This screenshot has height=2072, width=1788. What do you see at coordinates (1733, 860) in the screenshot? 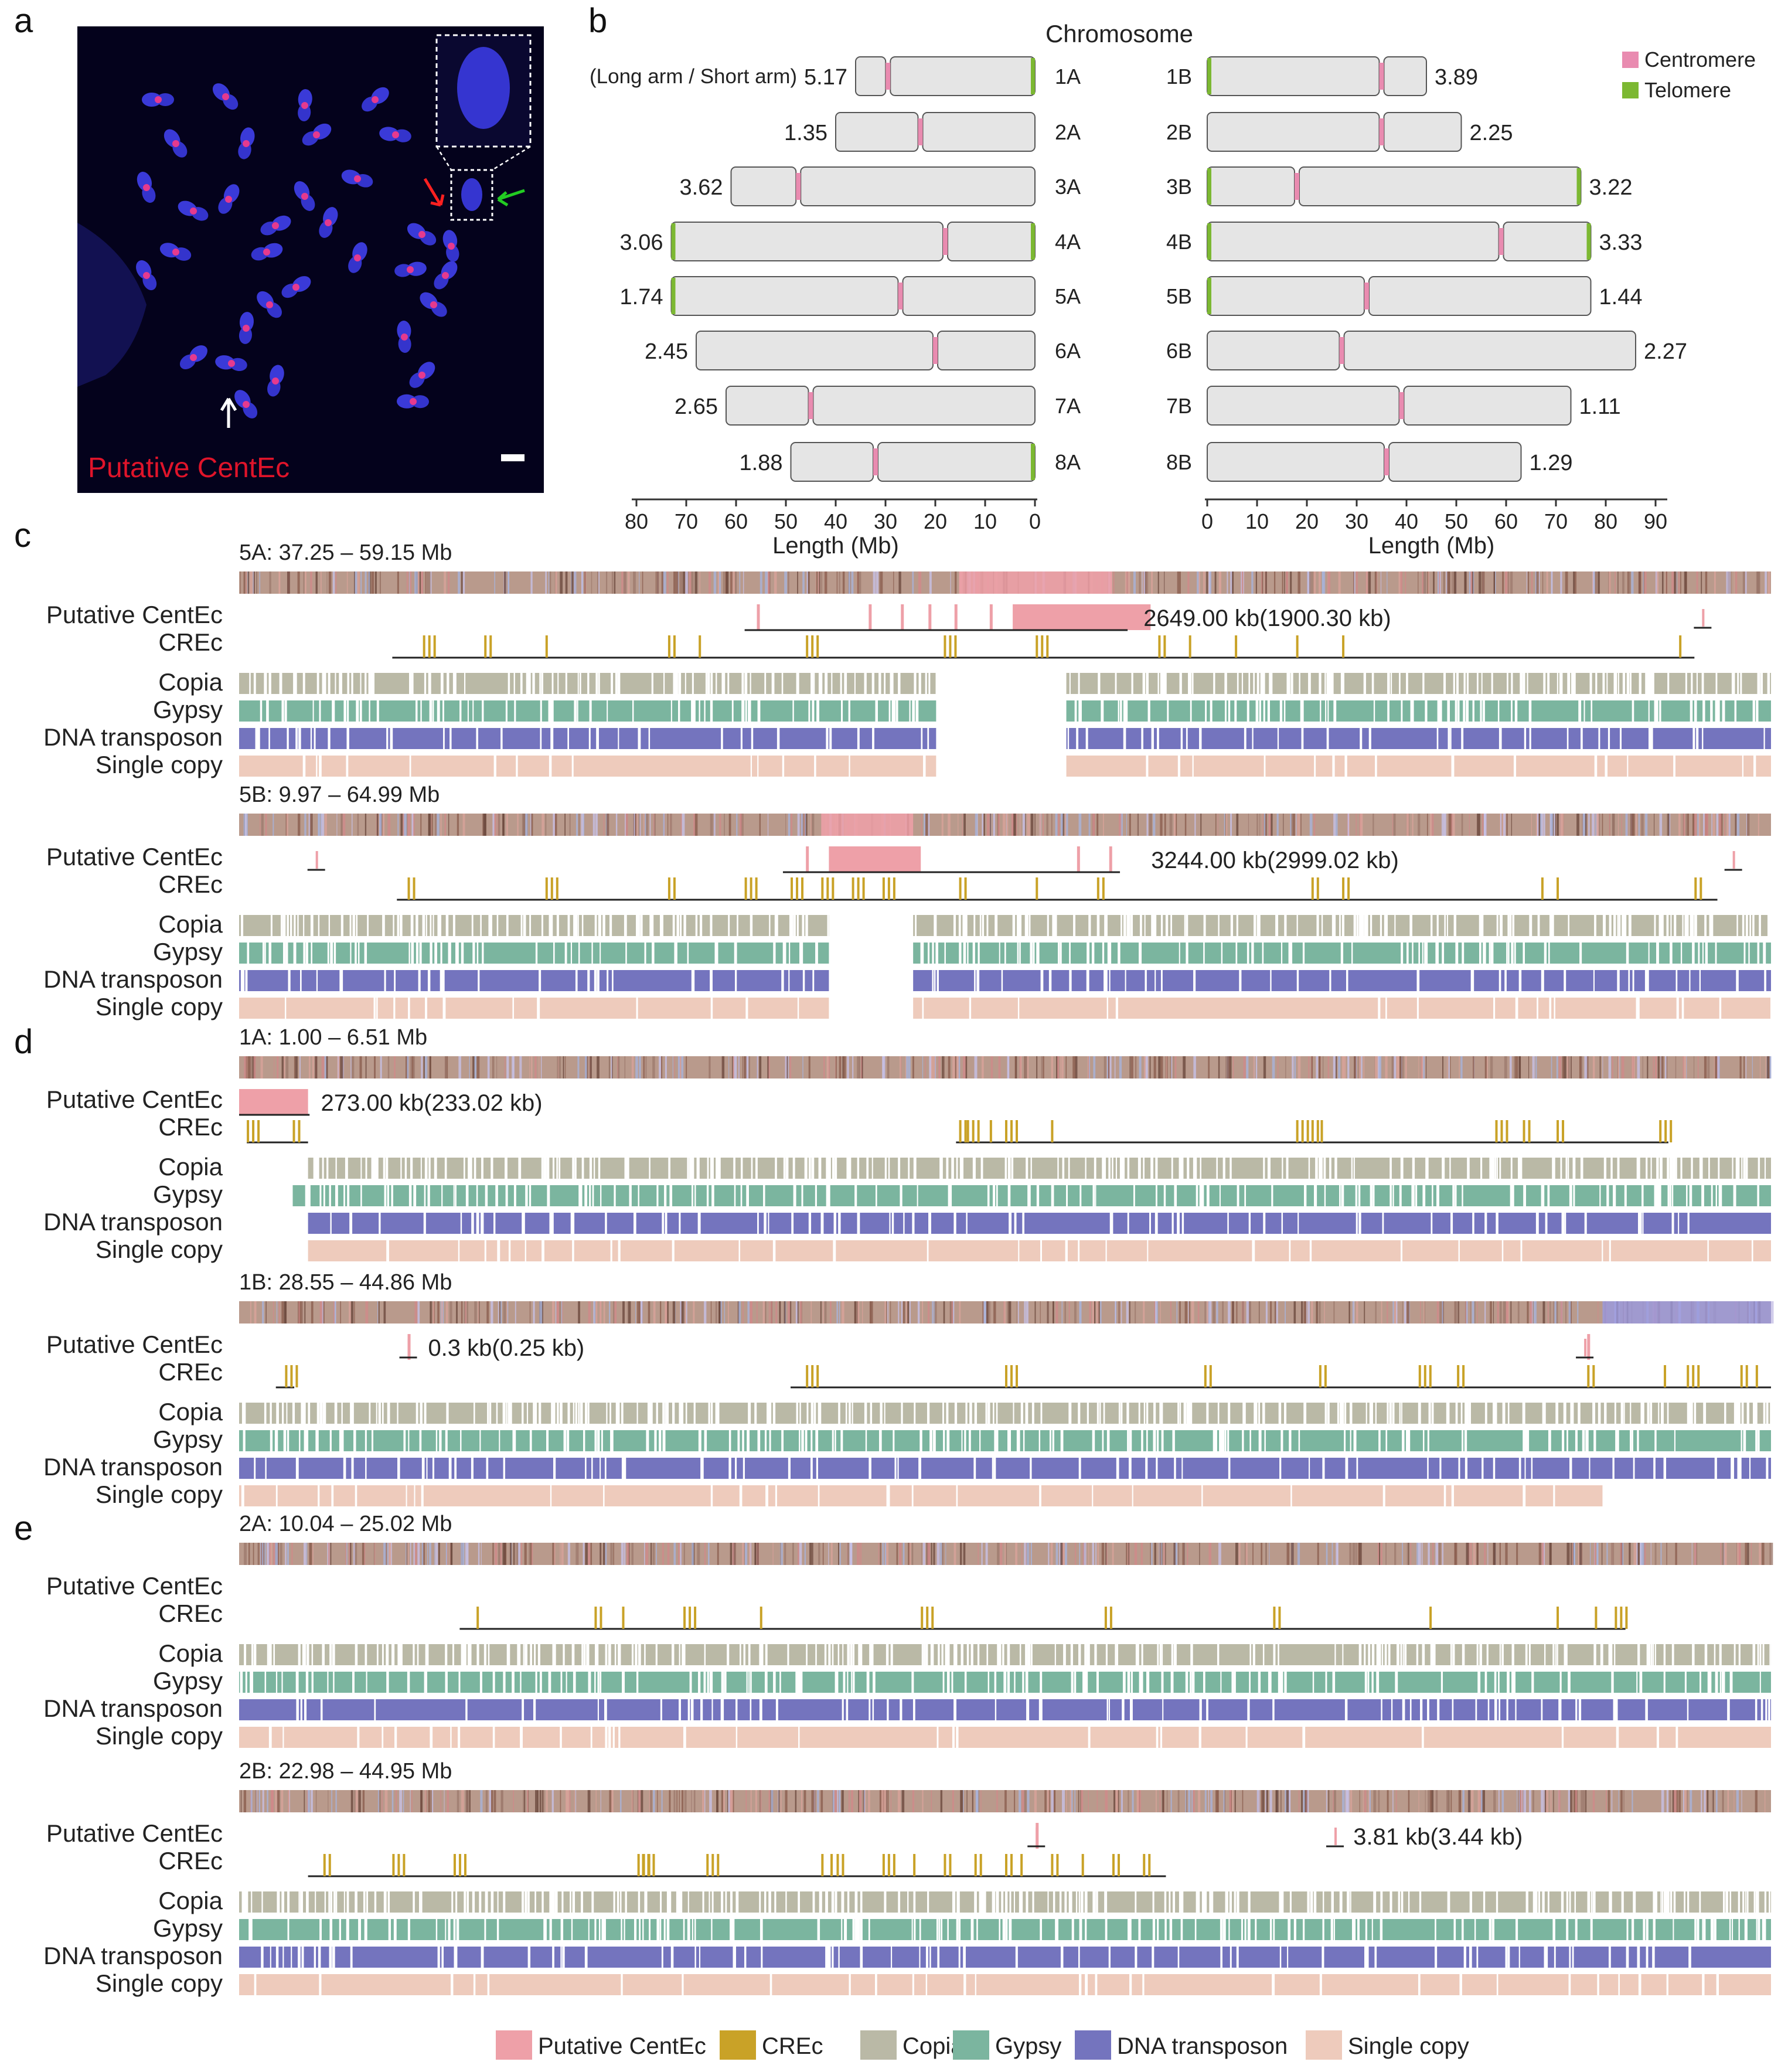
I see `centec-small-mark` at bounding box center [1733, 860].